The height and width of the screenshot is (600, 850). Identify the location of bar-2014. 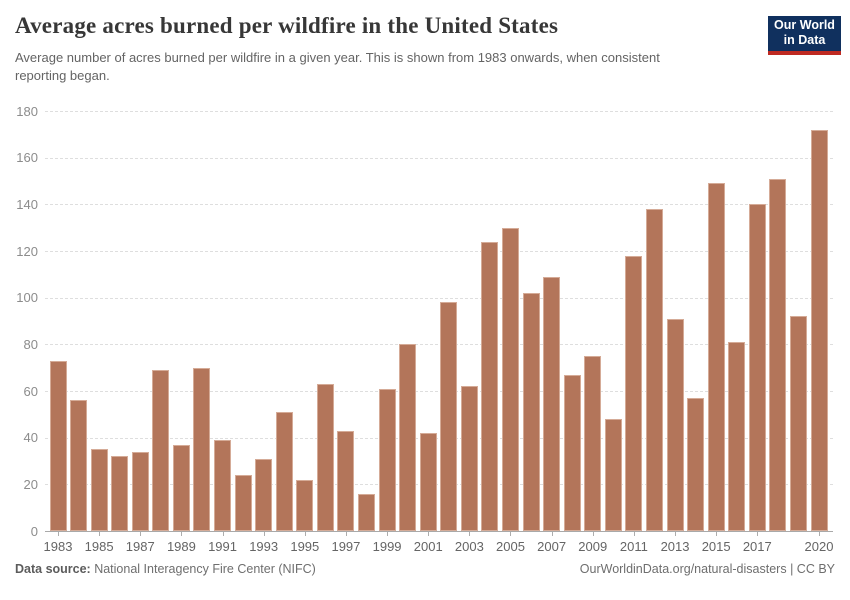
(696, 464).